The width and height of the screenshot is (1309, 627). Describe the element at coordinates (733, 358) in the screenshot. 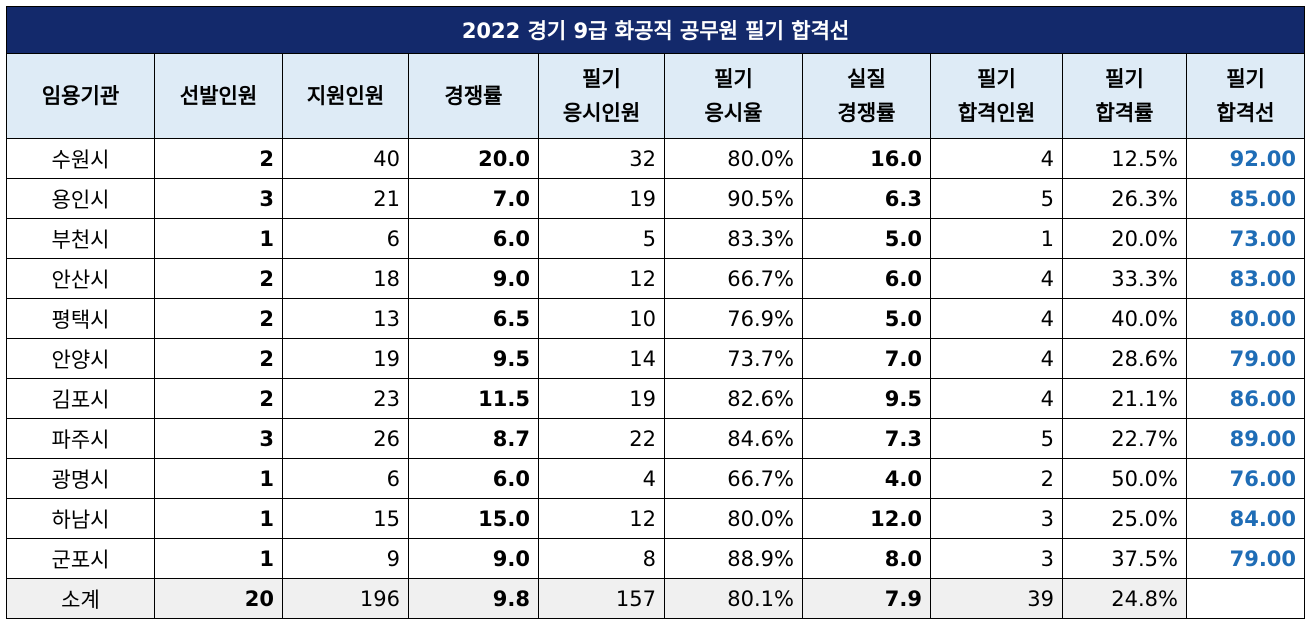

I see `table-cell-exam-rate: 73.7%` at that location.